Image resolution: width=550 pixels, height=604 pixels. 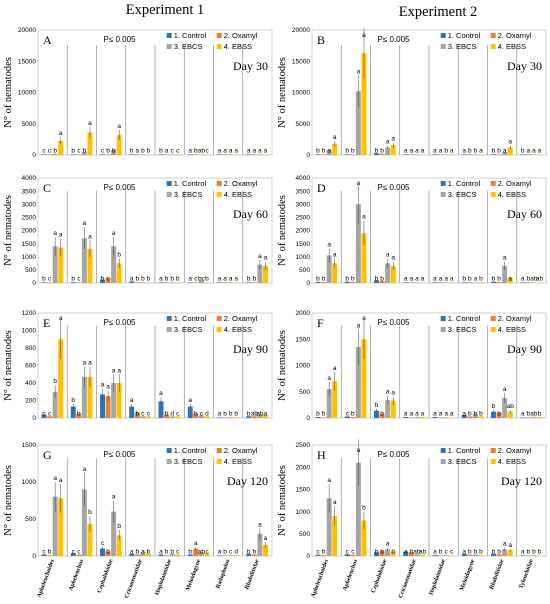 What do you see at coordinates (462, 46) in the screenshot?
I see `legend-label: 3. EBCS` at bounding box center [462, 46].